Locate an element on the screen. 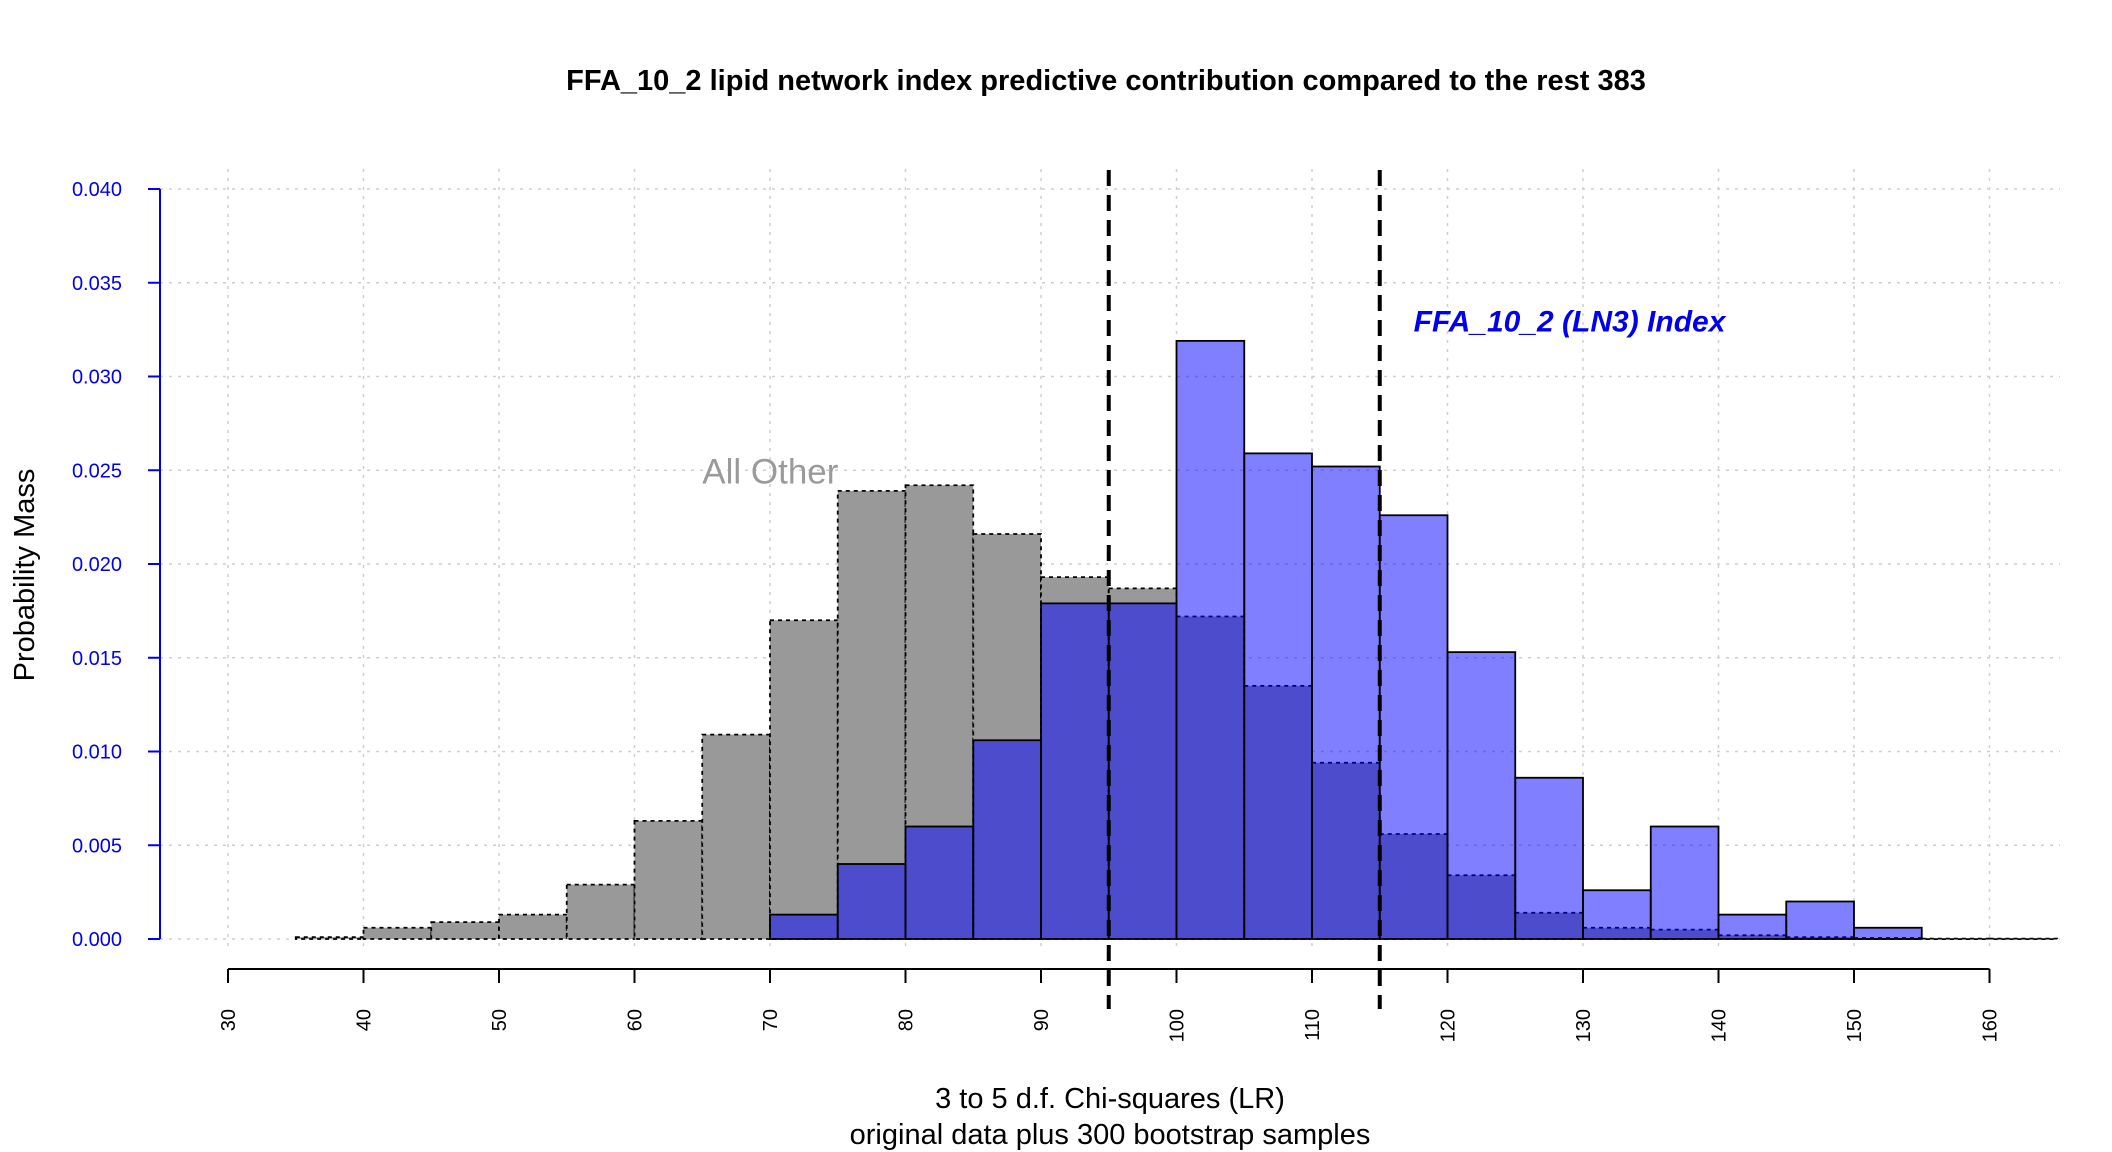 This screenshot has height=1152, width=2112. x-axis-sublabel: original data plus 300 bootstrap samples is located at coordinates (1110, 1135).